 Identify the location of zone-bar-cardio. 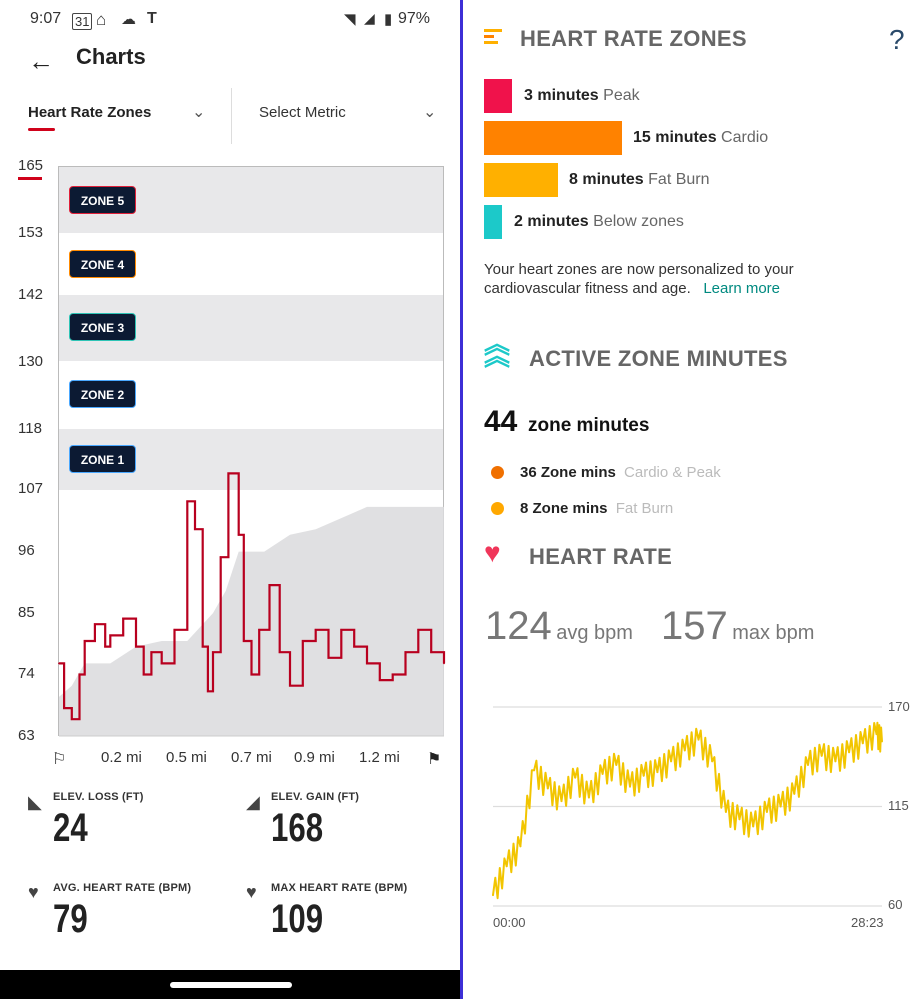
(553, 138).